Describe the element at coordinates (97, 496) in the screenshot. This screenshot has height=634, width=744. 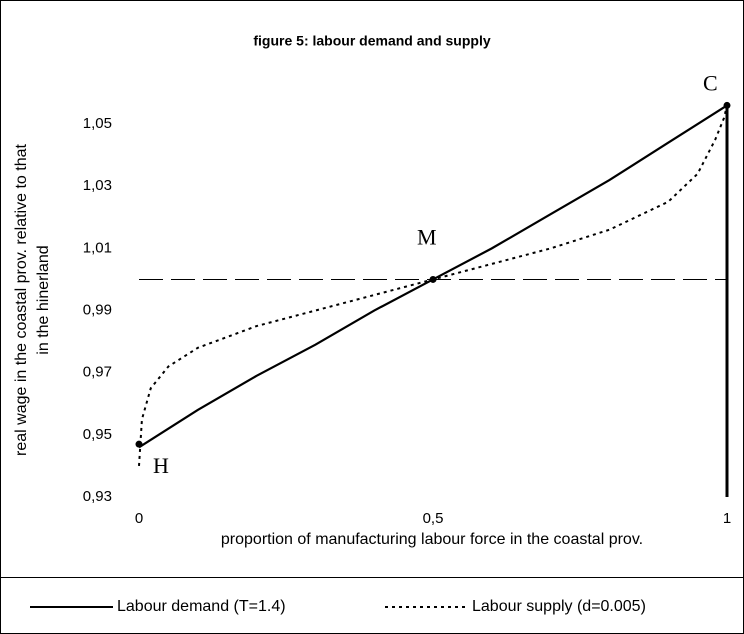
I see `y-tick-label: 0,93` at that location.